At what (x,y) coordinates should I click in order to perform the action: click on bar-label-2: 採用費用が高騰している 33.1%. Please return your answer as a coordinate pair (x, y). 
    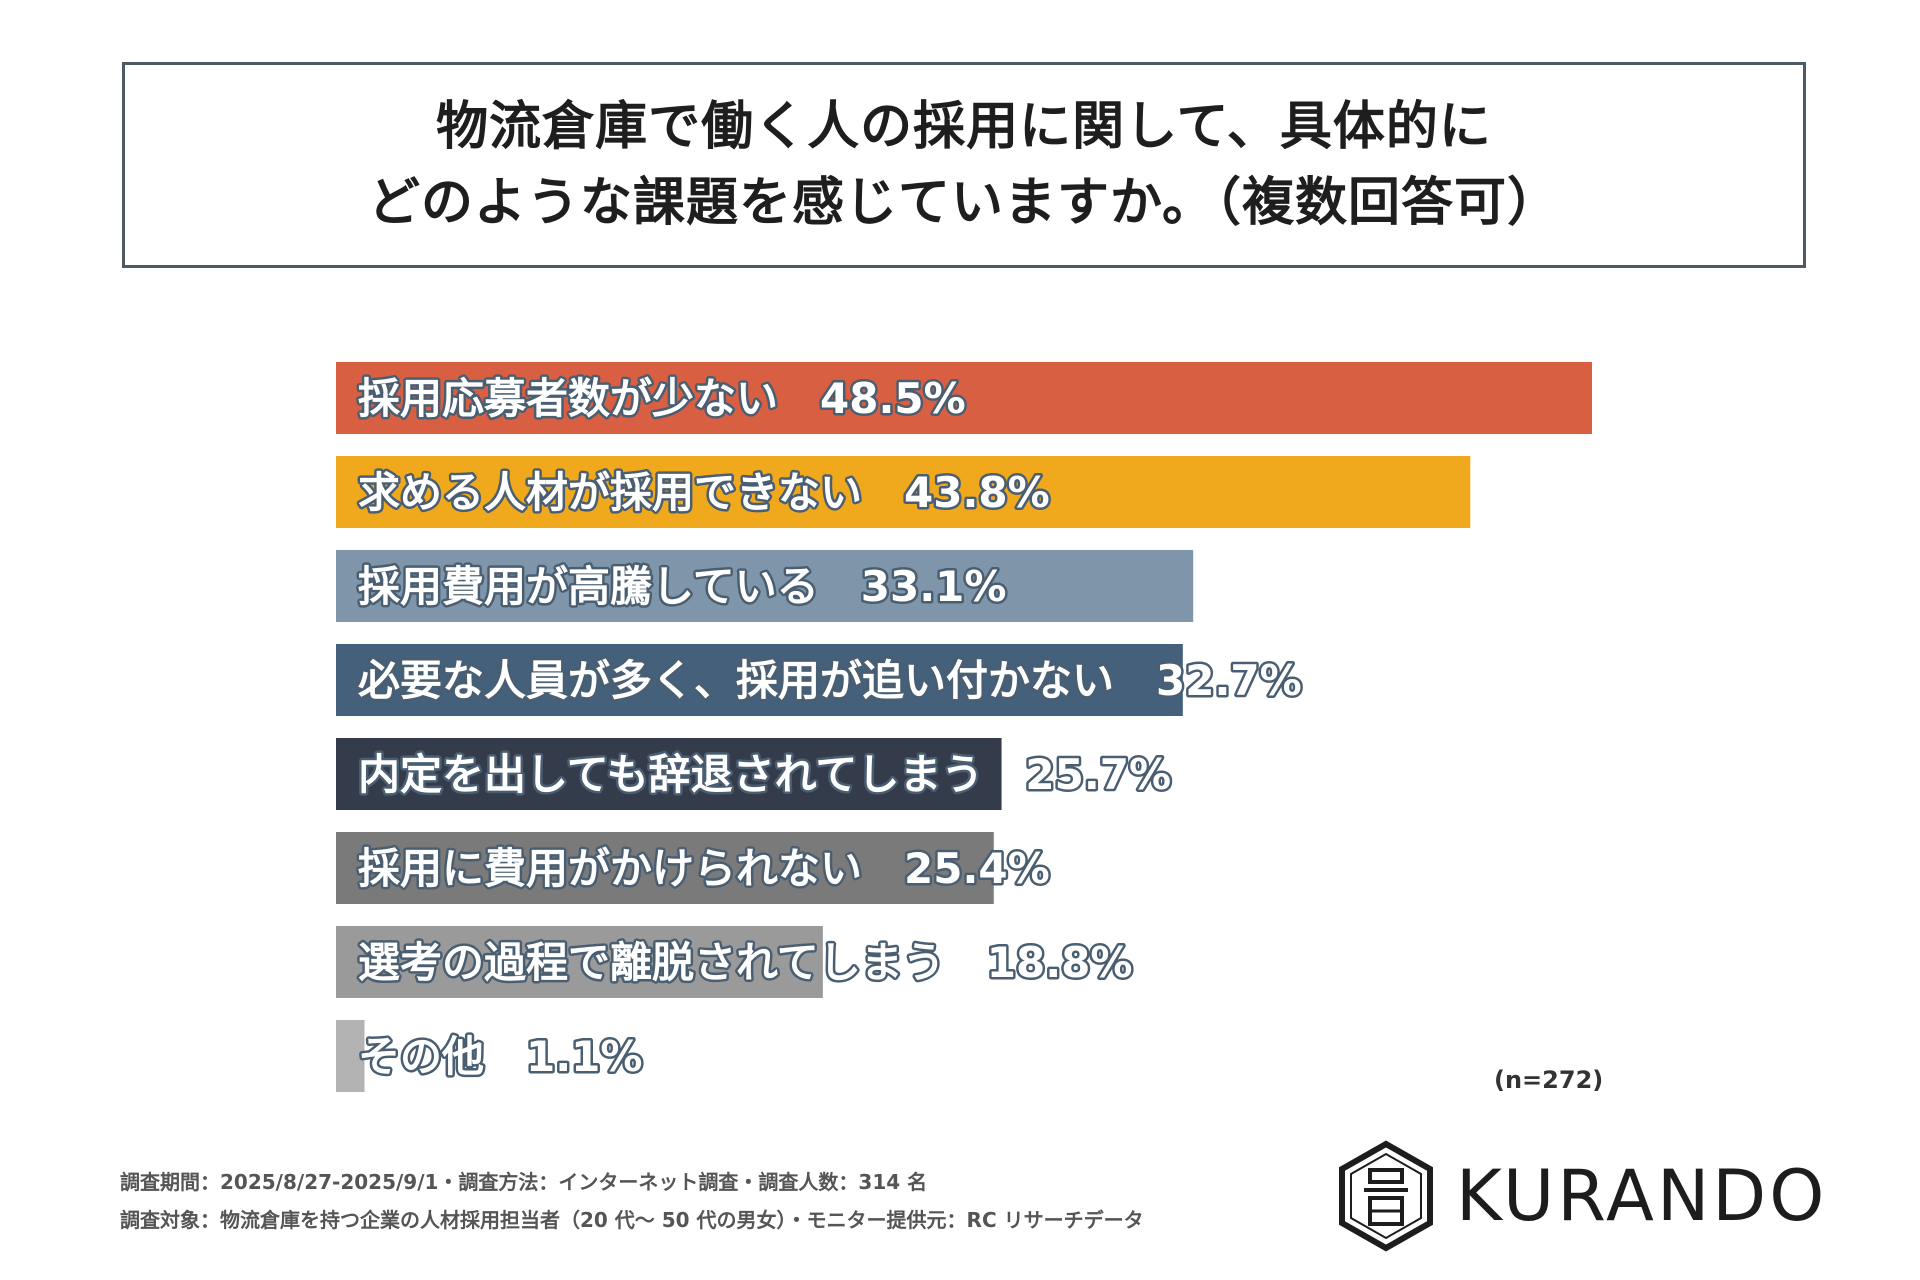
    Looking at the image, I should click on (682, 586).